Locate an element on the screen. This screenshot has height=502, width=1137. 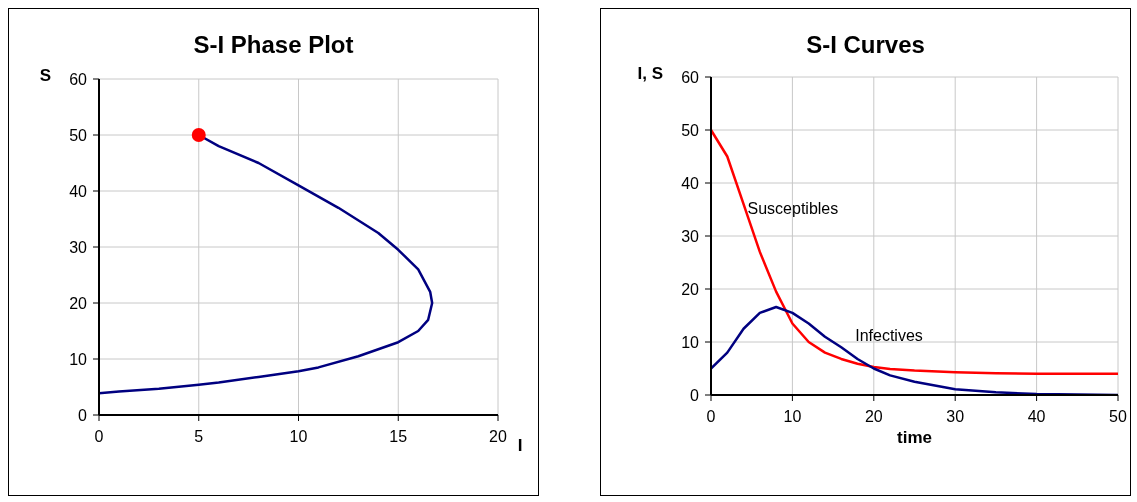
chart-title: S-I Curves is located at coordinates (865, 45).